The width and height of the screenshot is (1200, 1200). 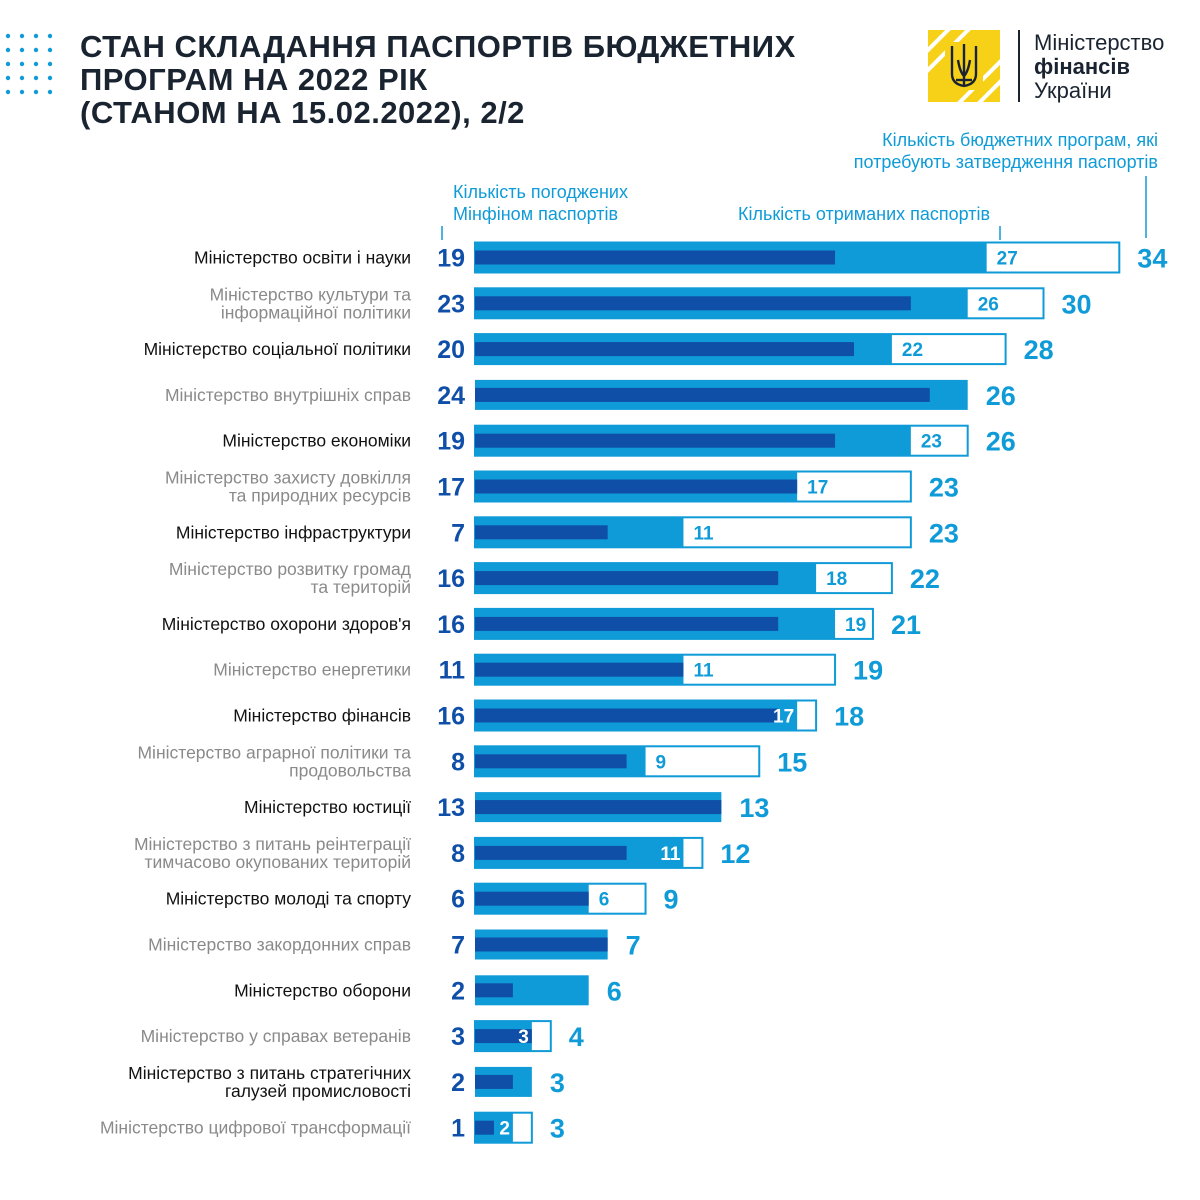 I want to click on category-label: Міністерство з питань стратегічних, so click(x=269, y=1073).